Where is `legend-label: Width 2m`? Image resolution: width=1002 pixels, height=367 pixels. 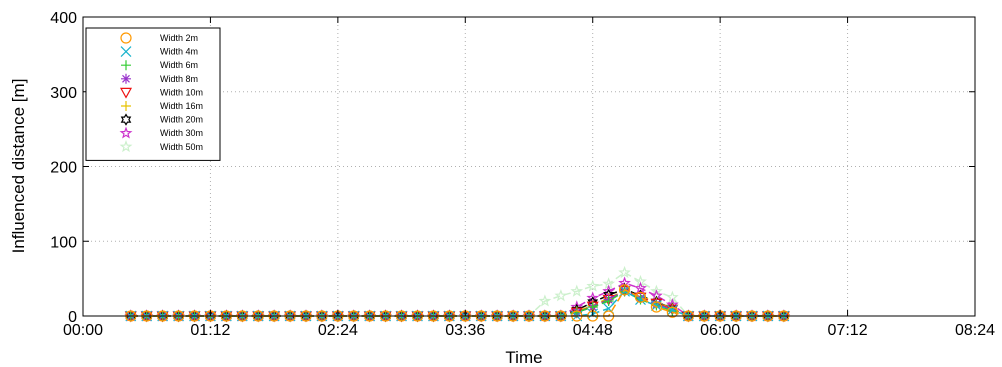 legend-label: Width 2m is located at coordinates (179, 38).